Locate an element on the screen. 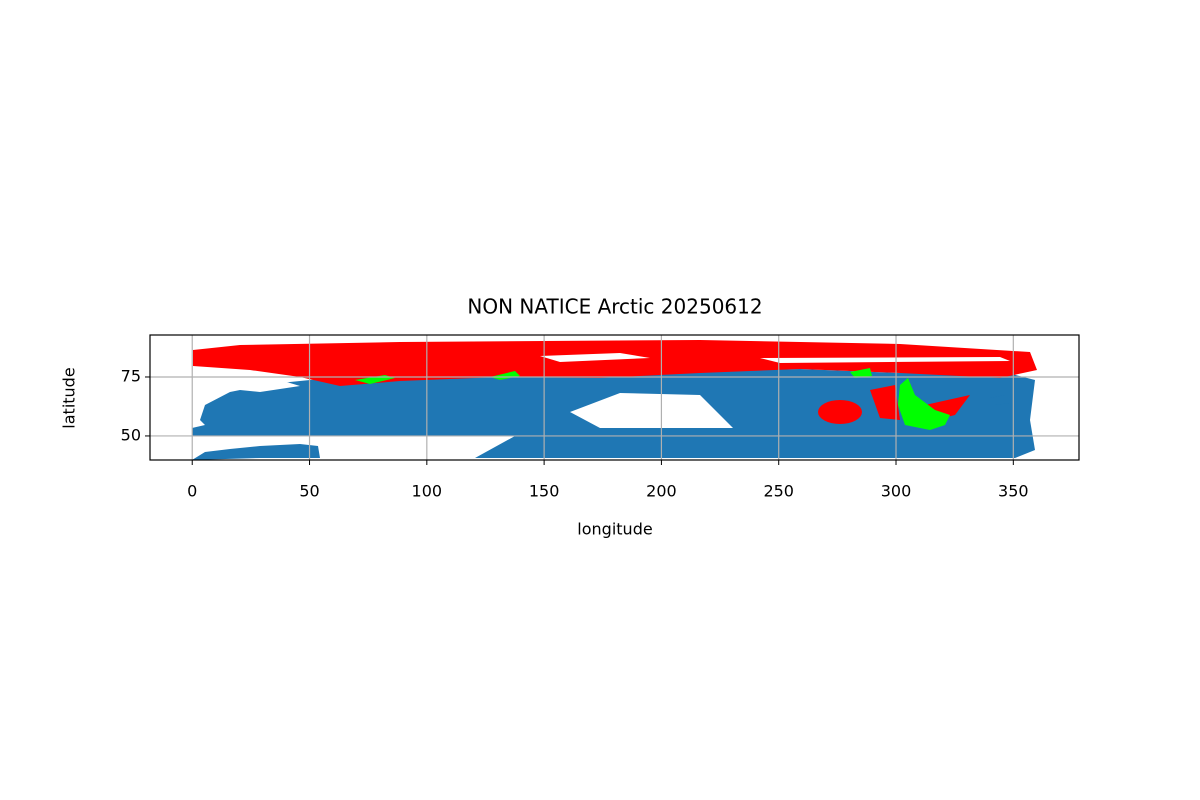  x-tick-label: 50 is located at coordinates (309, 491).